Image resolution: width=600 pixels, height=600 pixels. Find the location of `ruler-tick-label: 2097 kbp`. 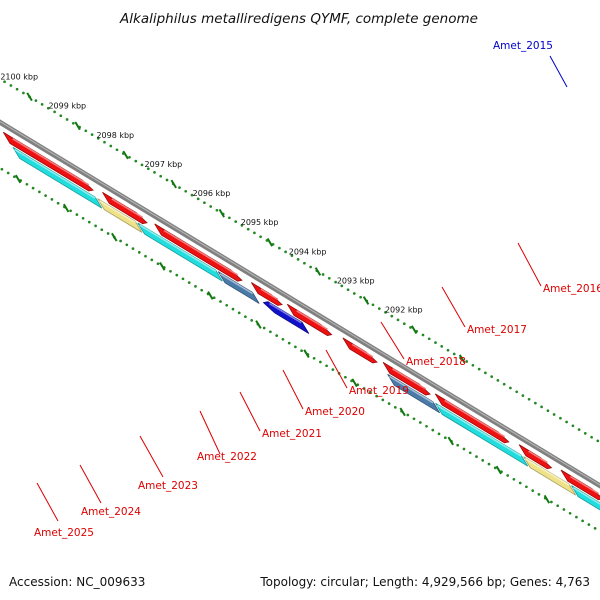

ruler-tick-label: 2097 kbp is located at coordinates (164, 164).